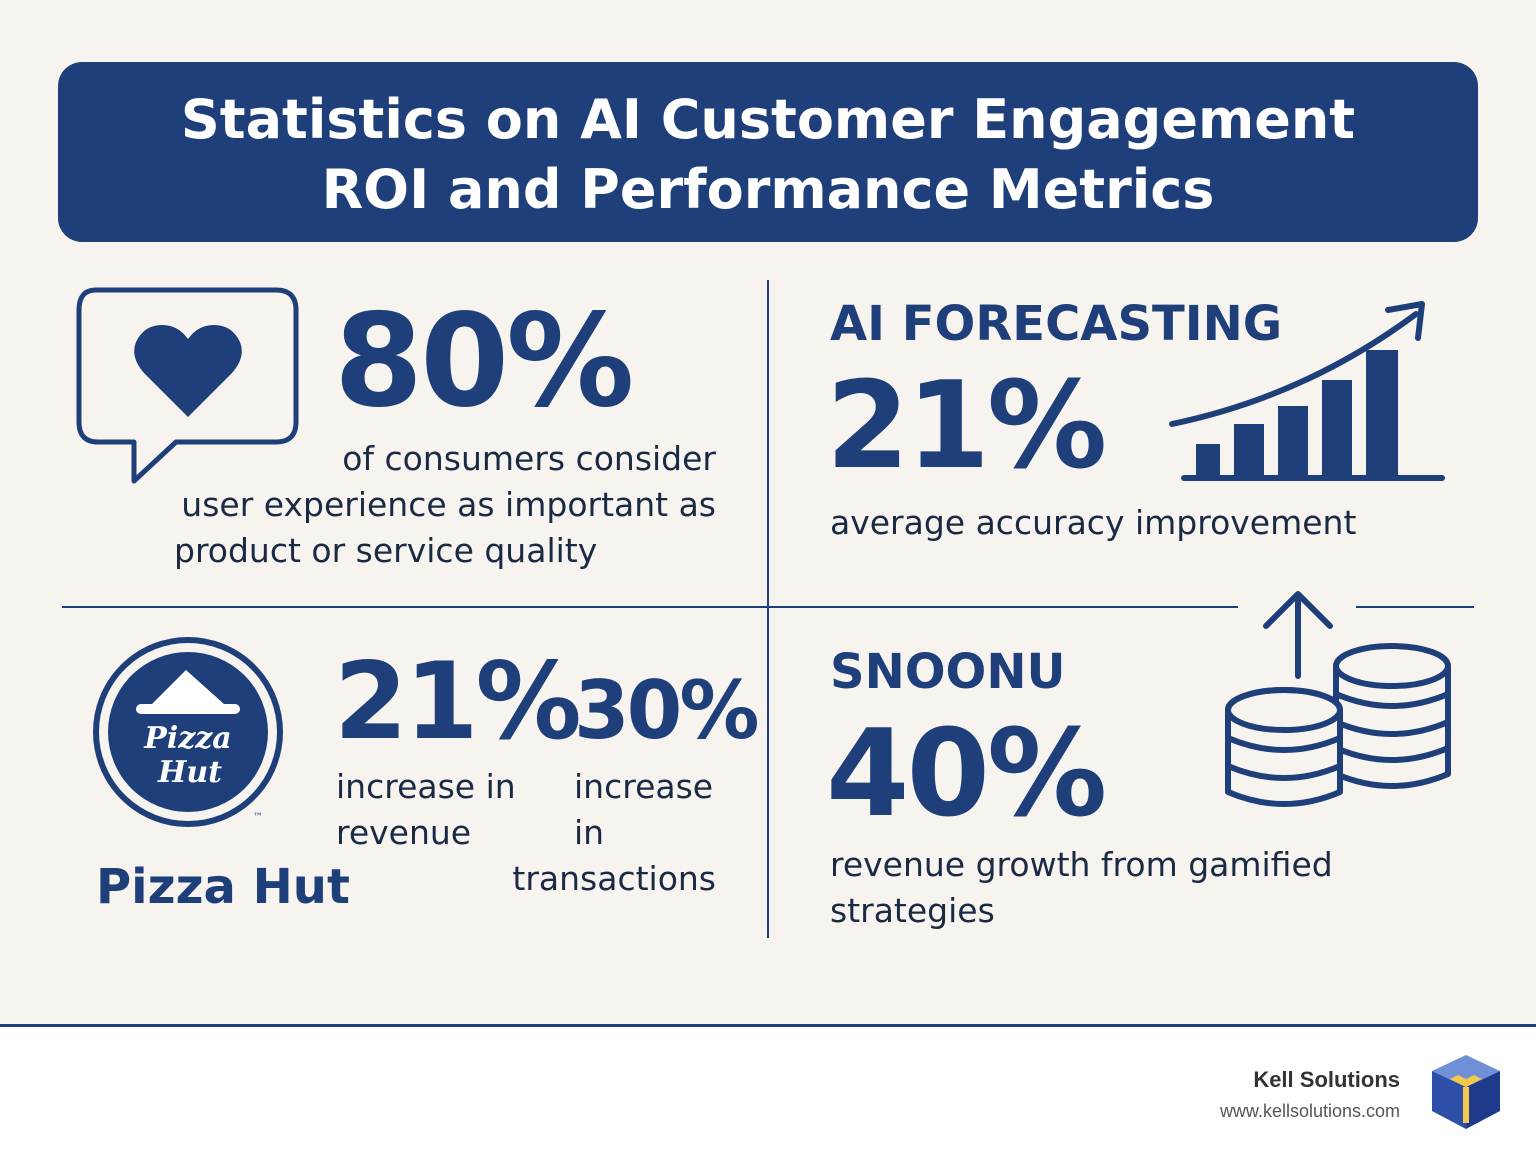 This screenshot has height=1157, width=1536. What do you see at coordinates (426, 786) in the screenshot?
I see `pizza-hut-revenue-desc-line-1: increase in` at bounding box center [426, 786].